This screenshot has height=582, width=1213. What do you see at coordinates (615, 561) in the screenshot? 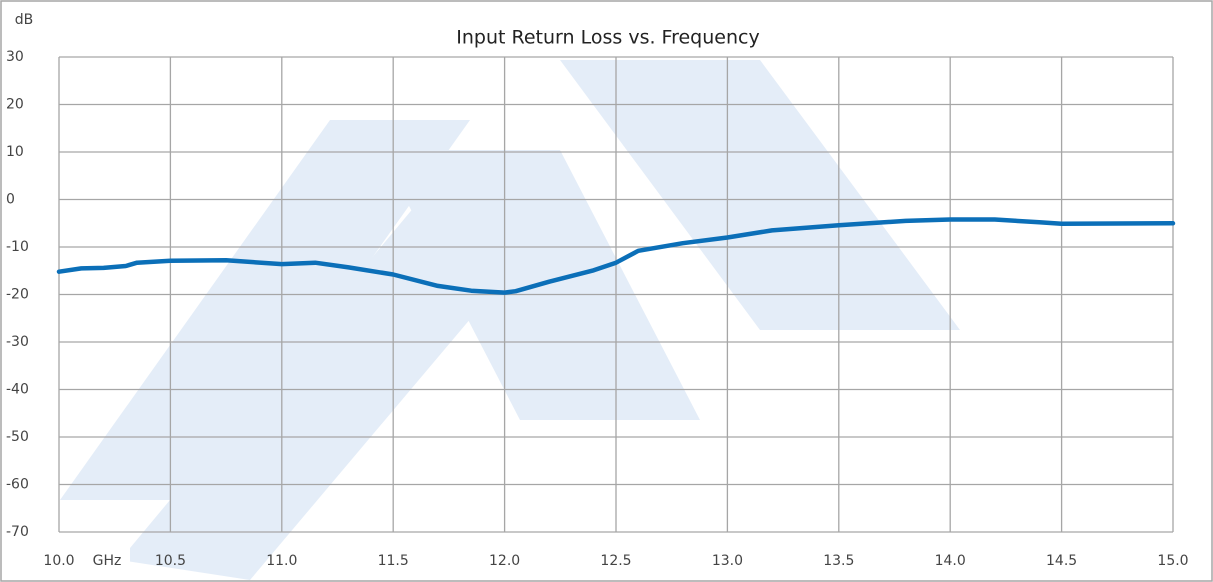
I see `x-tick-label: 12.5` at bounding box center [615, 561].